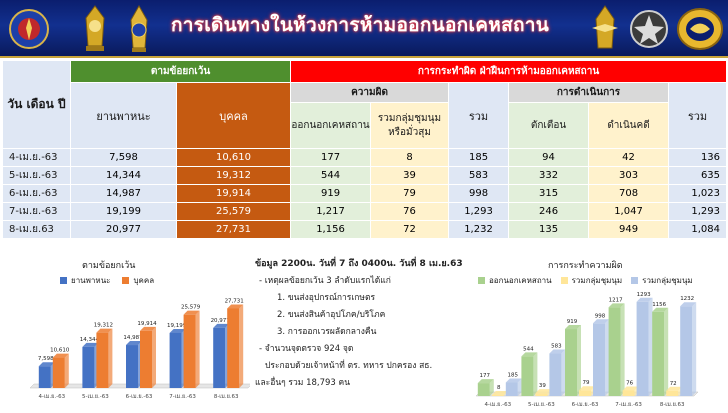  Describe the element at coordinates (509, 71) in the screenshot. I see `violation-header: การกระทำผิด ฝ่าฝืนการห้ามออกเคหสถาน` at that location.